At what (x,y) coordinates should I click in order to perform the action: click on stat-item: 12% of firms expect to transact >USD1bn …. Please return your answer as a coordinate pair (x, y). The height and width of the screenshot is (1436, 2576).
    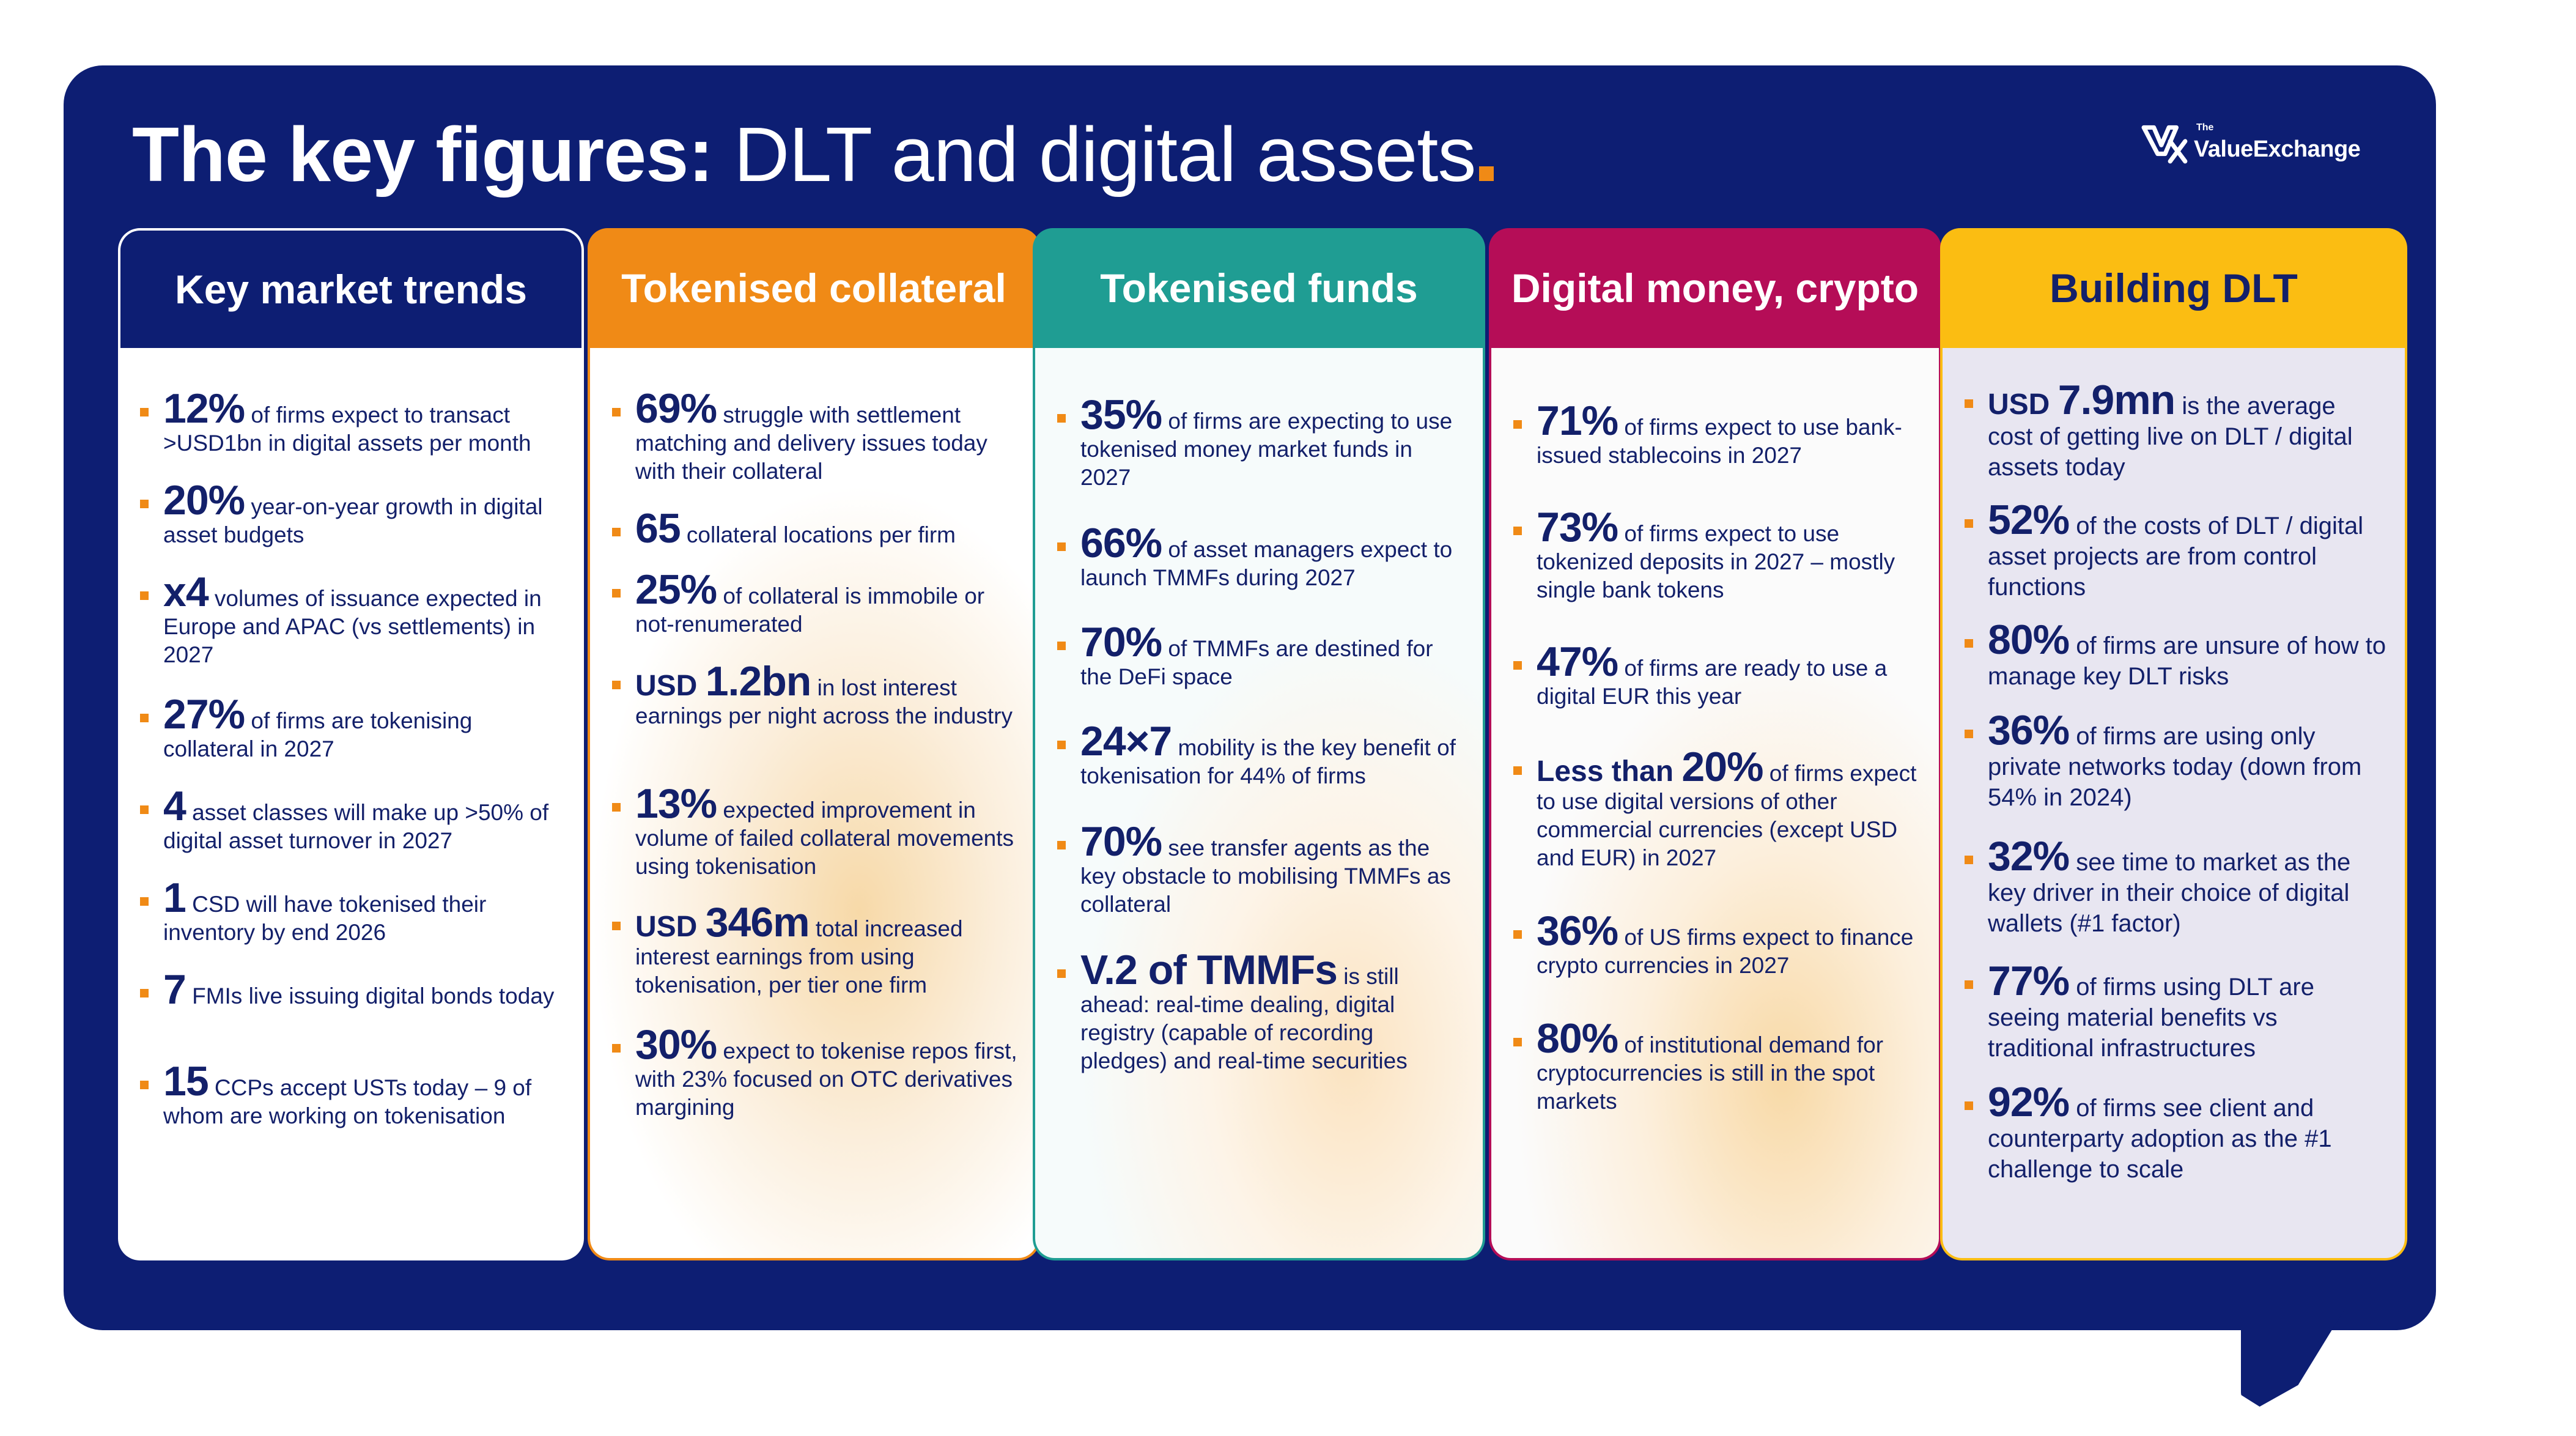
    Looking at the image, I should click on (353, 422).